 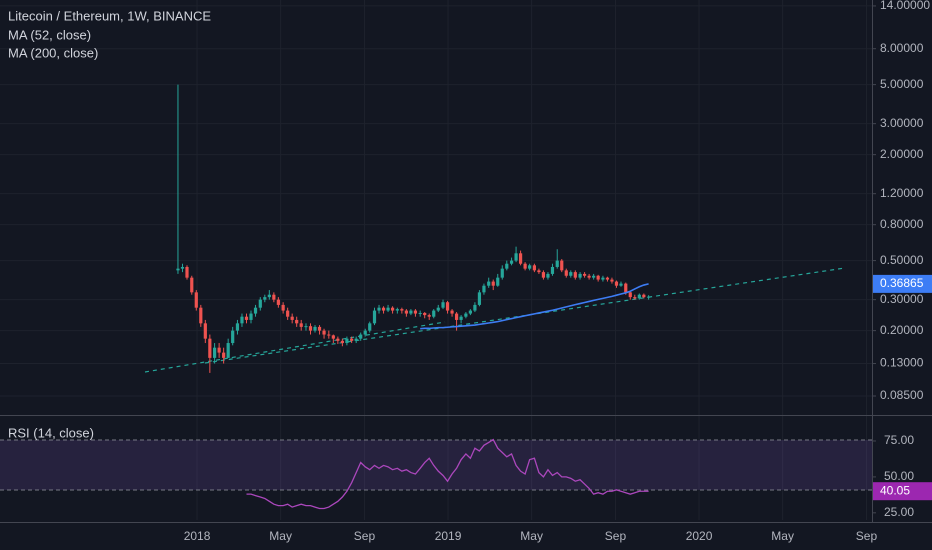 I want to click on y-tick-label: 50.00, so click(x=899, y=476).